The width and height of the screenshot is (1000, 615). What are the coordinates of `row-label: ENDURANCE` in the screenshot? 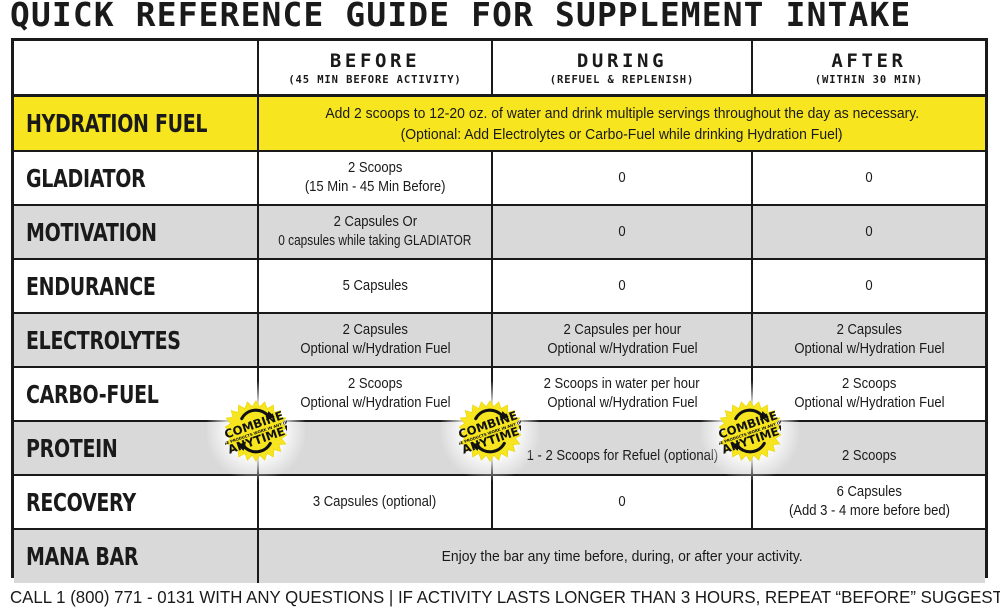 It's located at (91, 286).